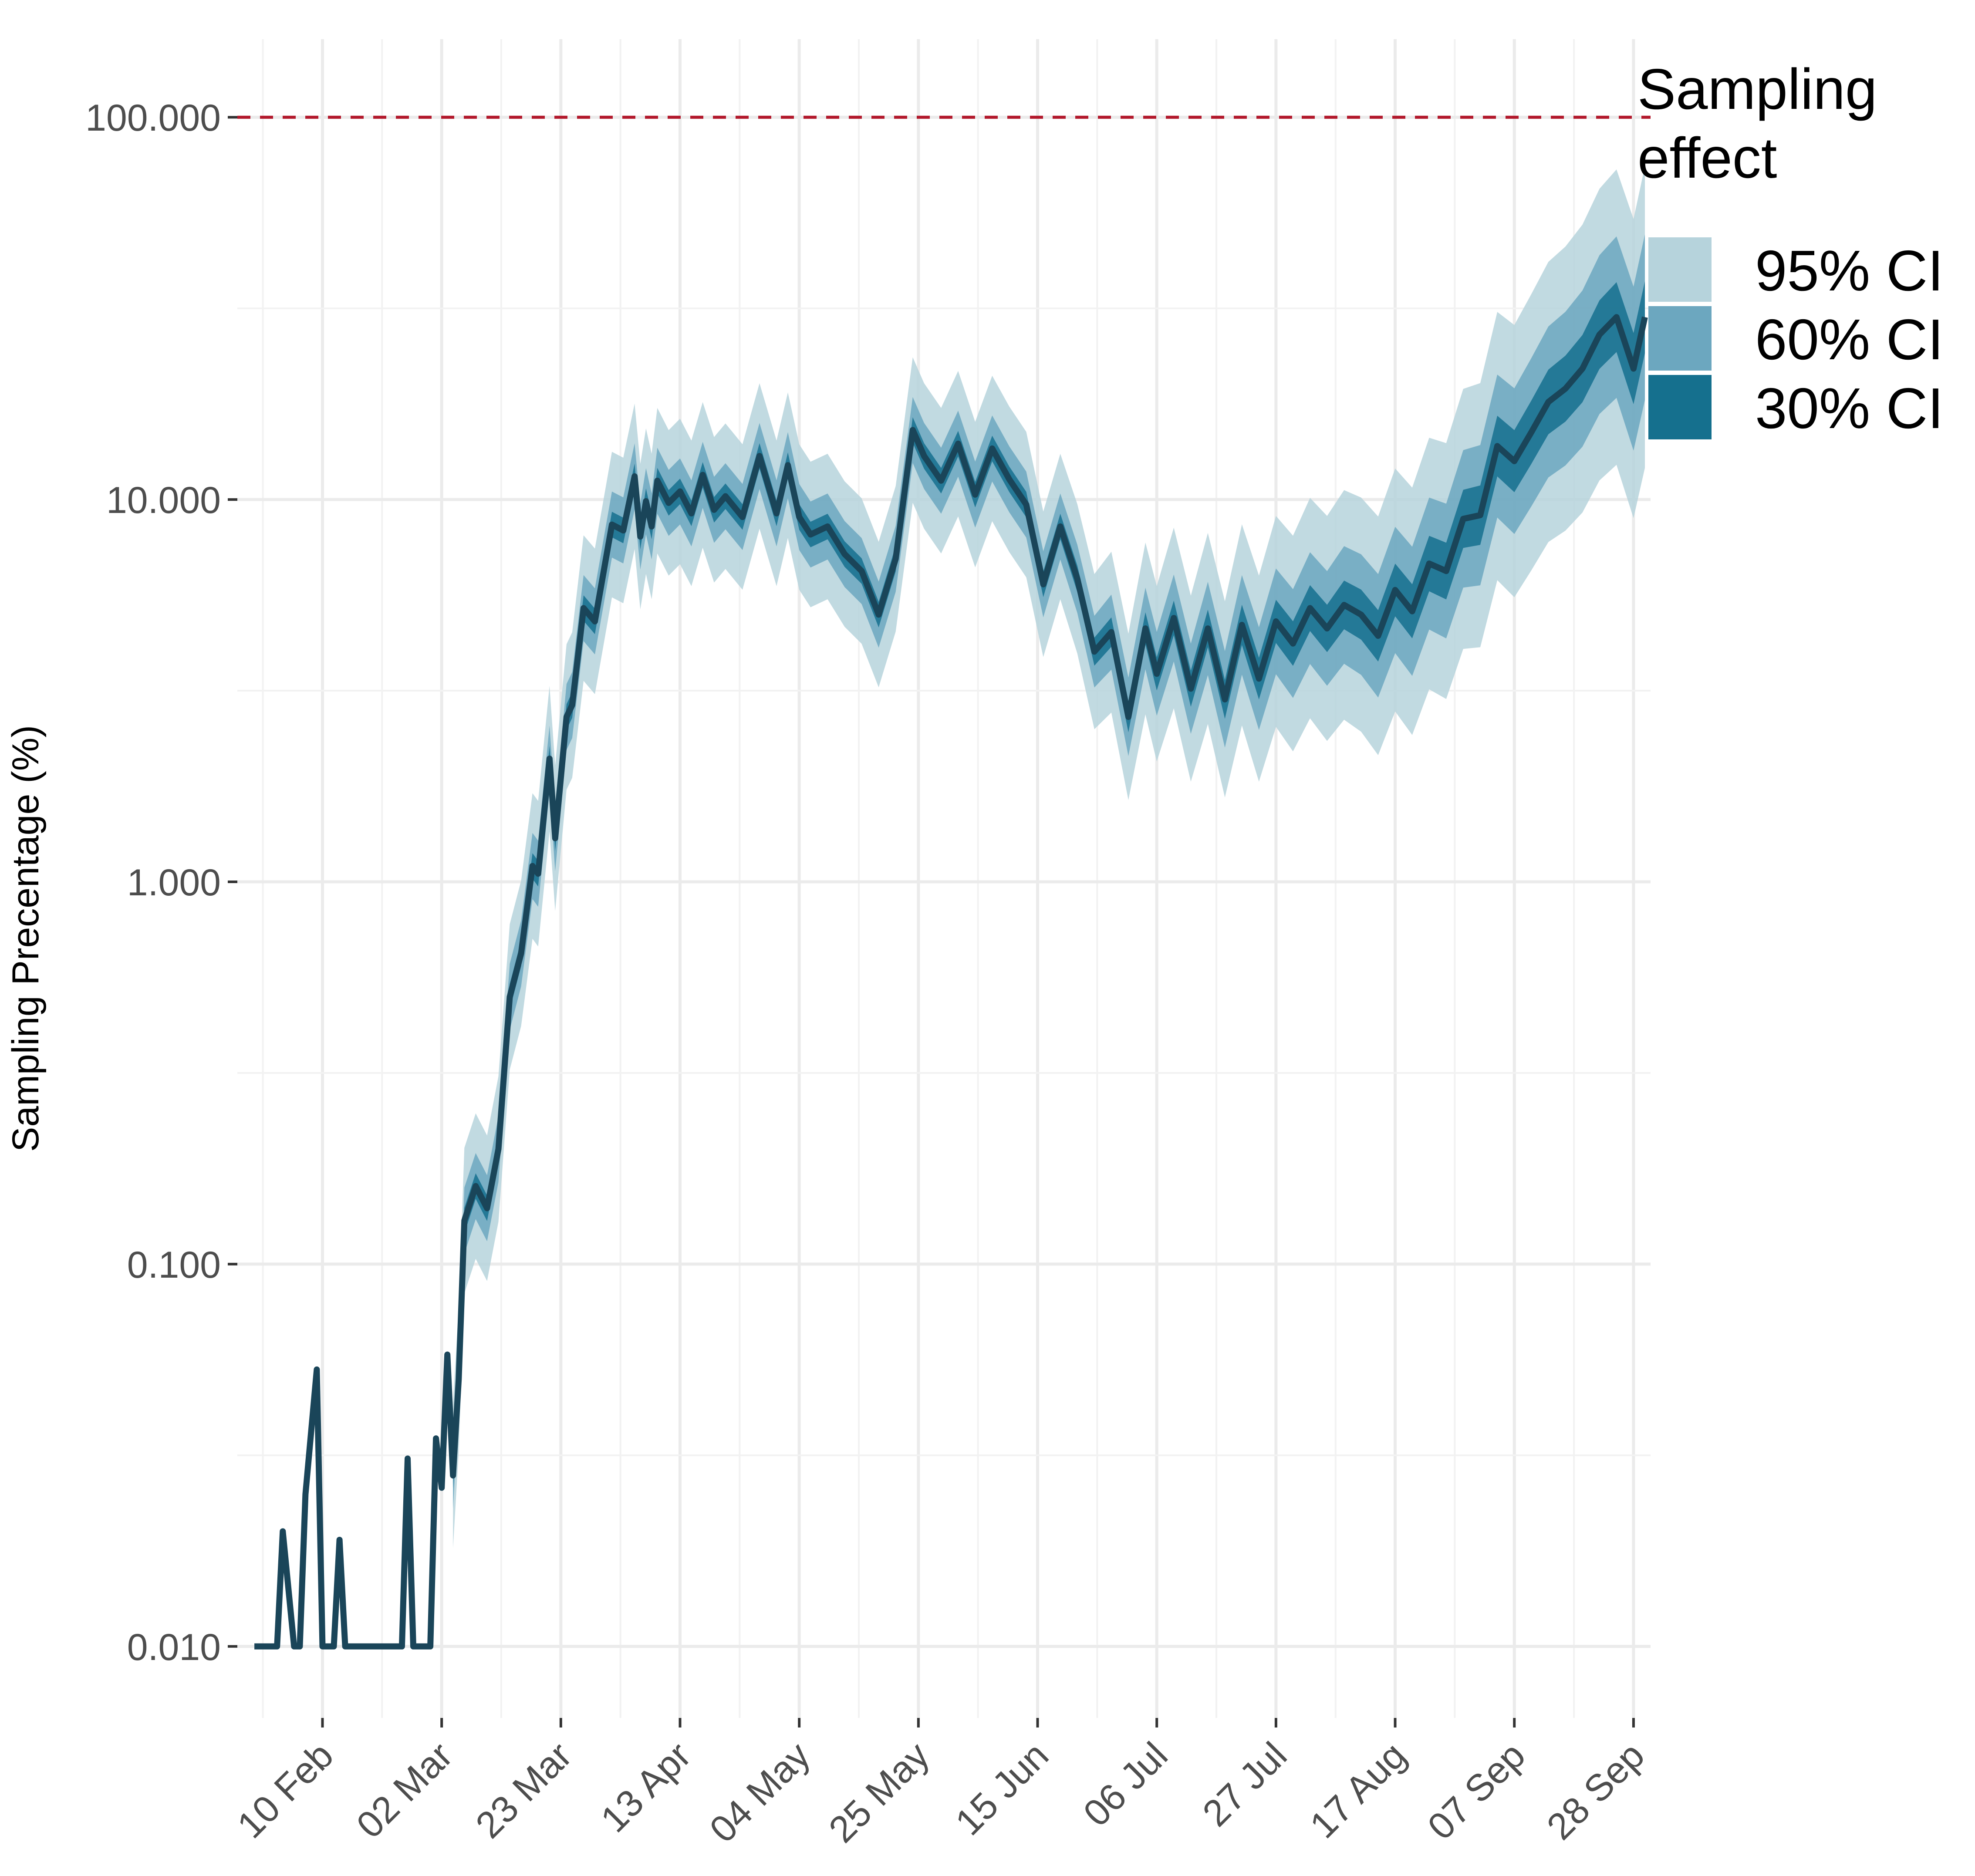  What do you see at coordinates (1707, 158) in the screenshot?
I see `legend-title-line: effect` at bounding box center [1707, 158].